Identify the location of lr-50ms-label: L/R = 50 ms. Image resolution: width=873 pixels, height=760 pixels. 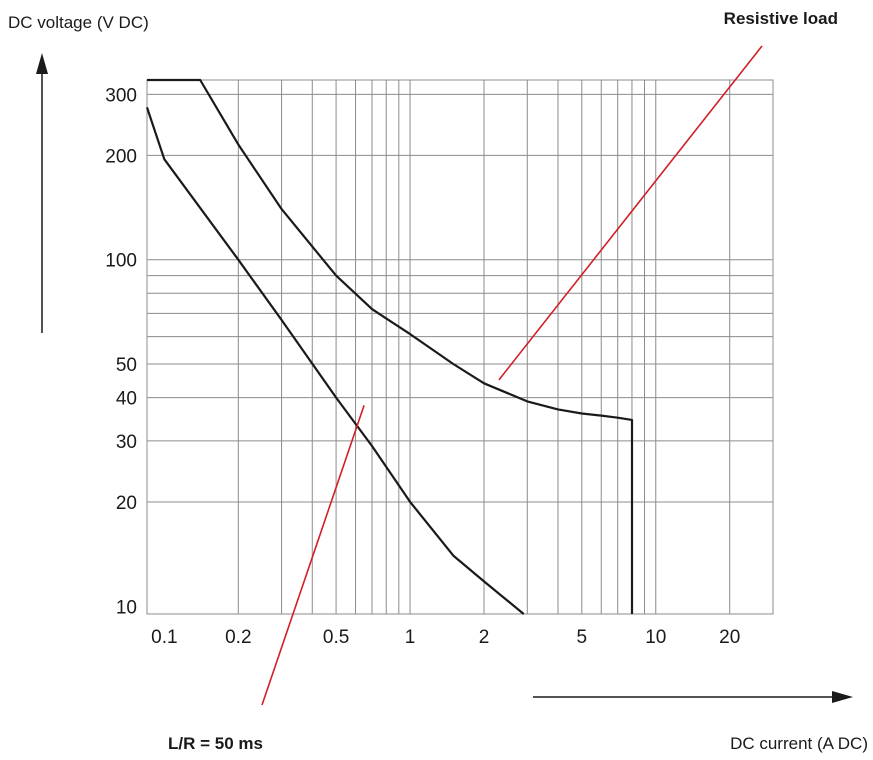
(215, 743).